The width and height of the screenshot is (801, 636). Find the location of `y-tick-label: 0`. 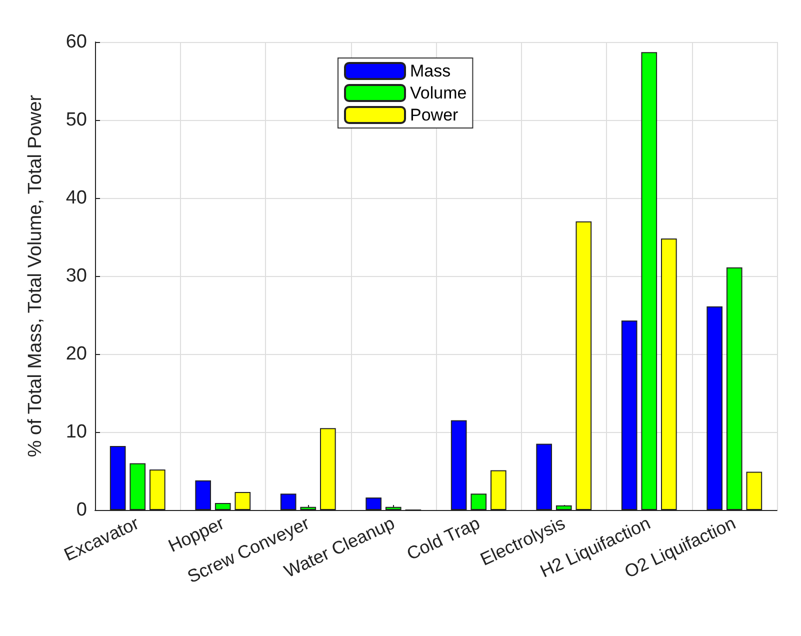

y-tick-label: 0 is located at coordinates (81, 510).